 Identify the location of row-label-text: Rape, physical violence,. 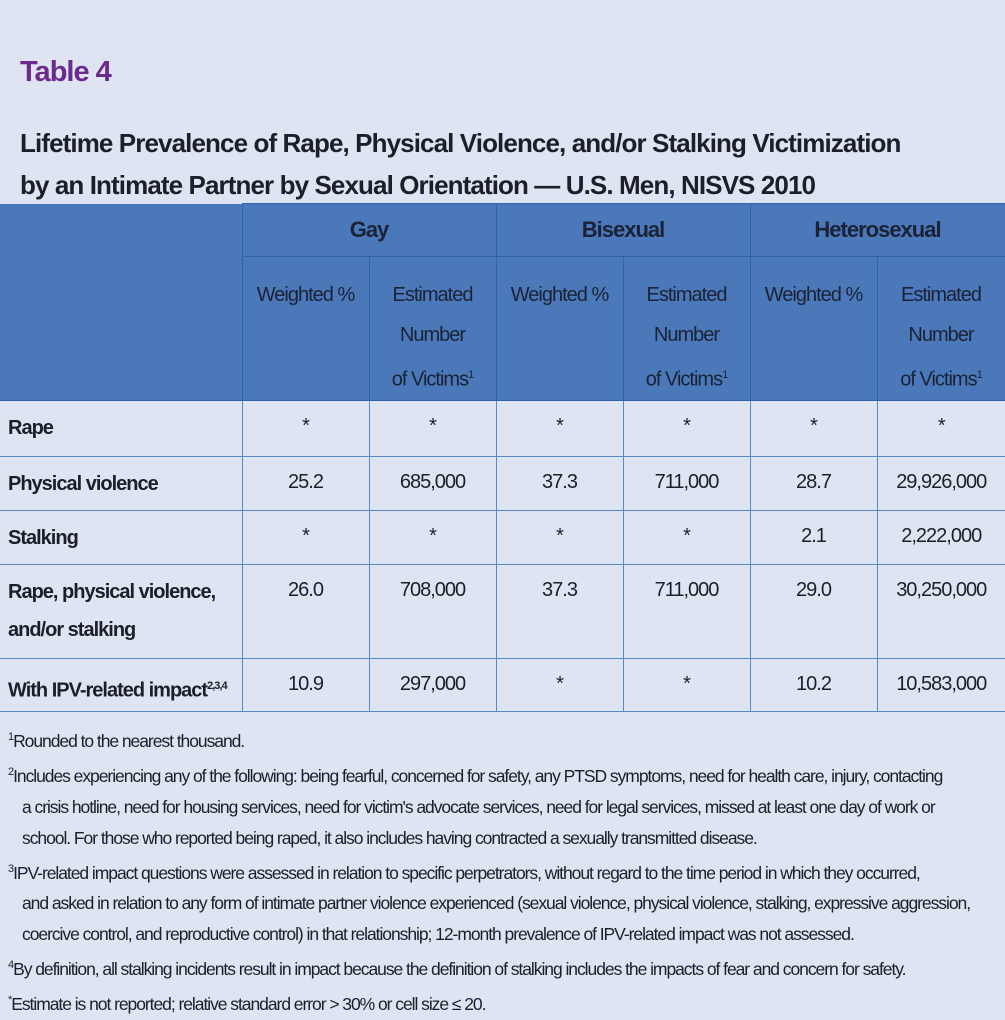
(112, 591).